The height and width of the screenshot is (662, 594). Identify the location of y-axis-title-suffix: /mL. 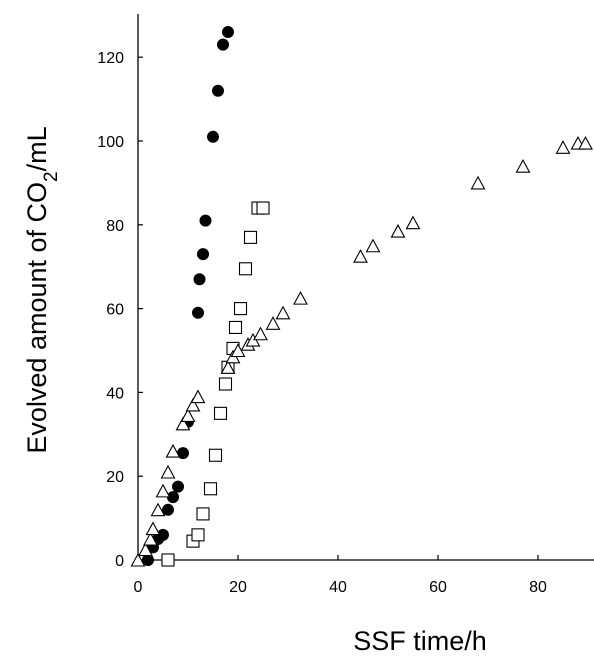
(37, 148).